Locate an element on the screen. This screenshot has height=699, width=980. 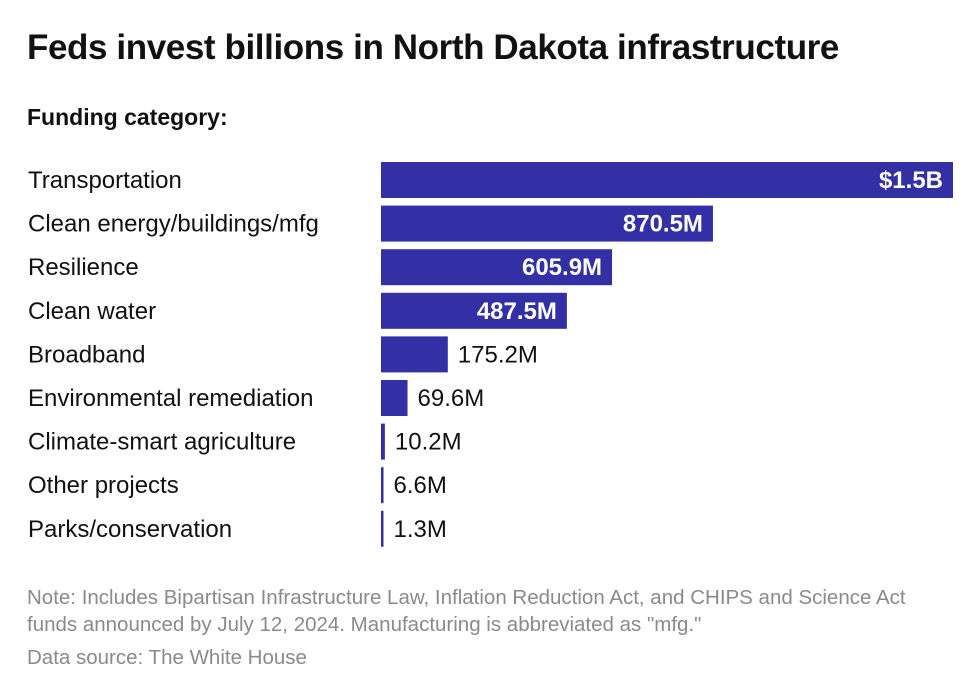
category-label: Resilience is located at coordinates (83, 267).